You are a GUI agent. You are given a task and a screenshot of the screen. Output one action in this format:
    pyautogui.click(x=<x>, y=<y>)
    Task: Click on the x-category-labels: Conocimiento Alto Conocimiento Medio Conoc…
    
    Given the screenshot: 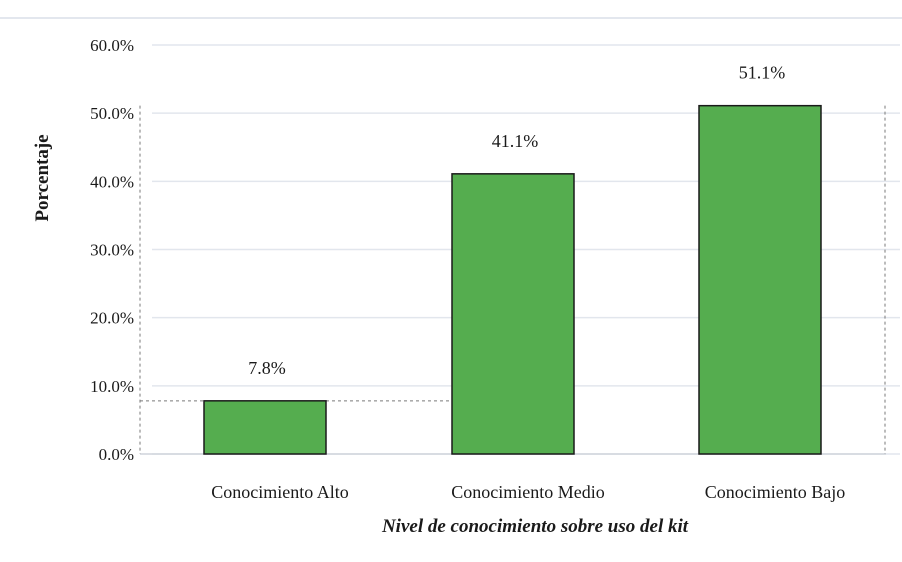 What is the action you would take?
    pyautogui.click(x=528, y=492)
    